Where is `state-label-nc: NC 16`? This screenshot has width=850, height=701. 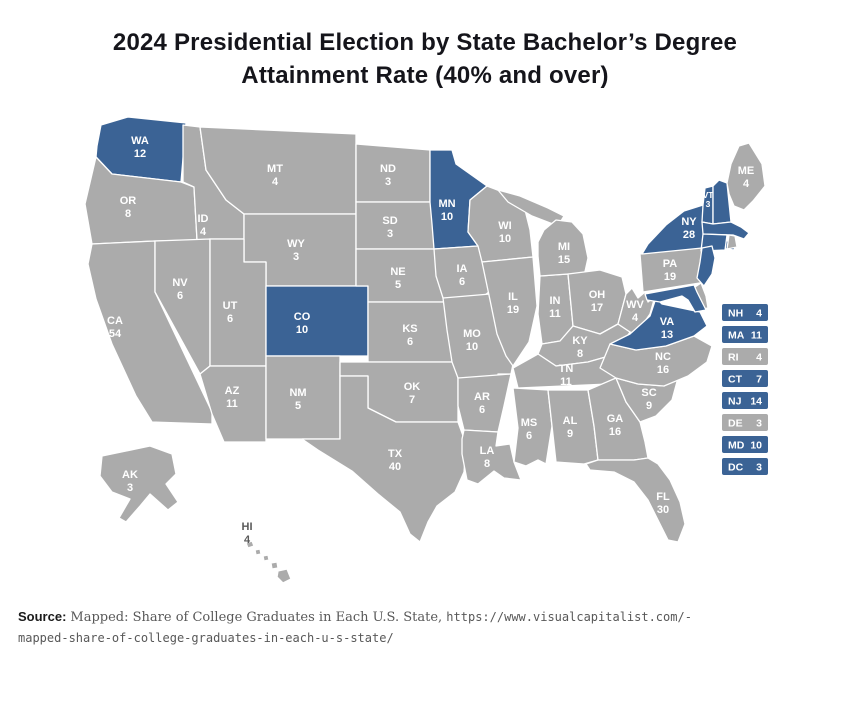
state-label-nc: NC 16 is located at coordinates (663, 363).